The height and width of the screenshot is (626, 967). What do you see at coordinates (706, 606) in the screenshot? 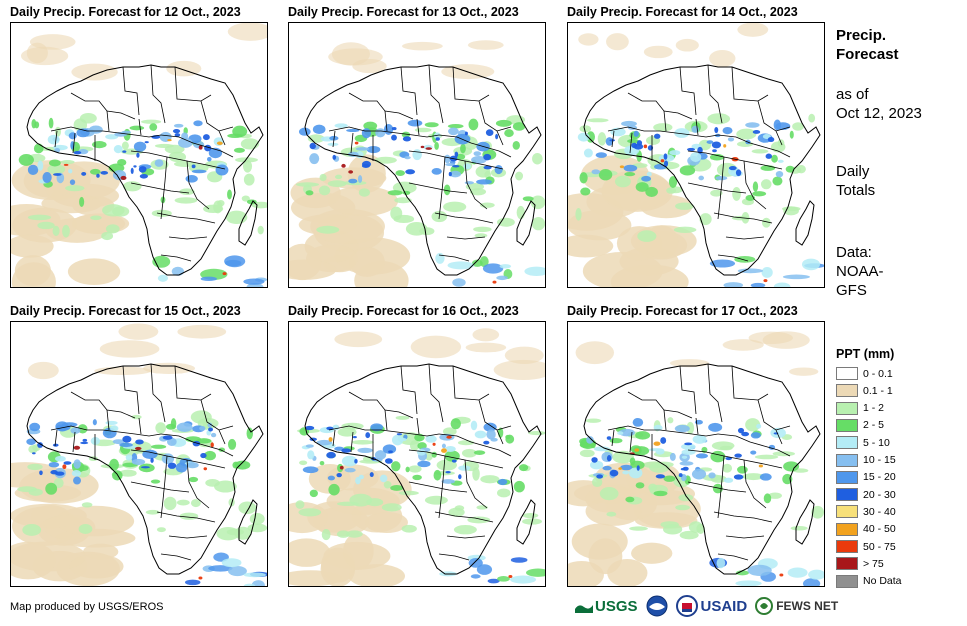
I see `logo-bar: USGS USAID FEWS NET` at bounding box center [706, 606].